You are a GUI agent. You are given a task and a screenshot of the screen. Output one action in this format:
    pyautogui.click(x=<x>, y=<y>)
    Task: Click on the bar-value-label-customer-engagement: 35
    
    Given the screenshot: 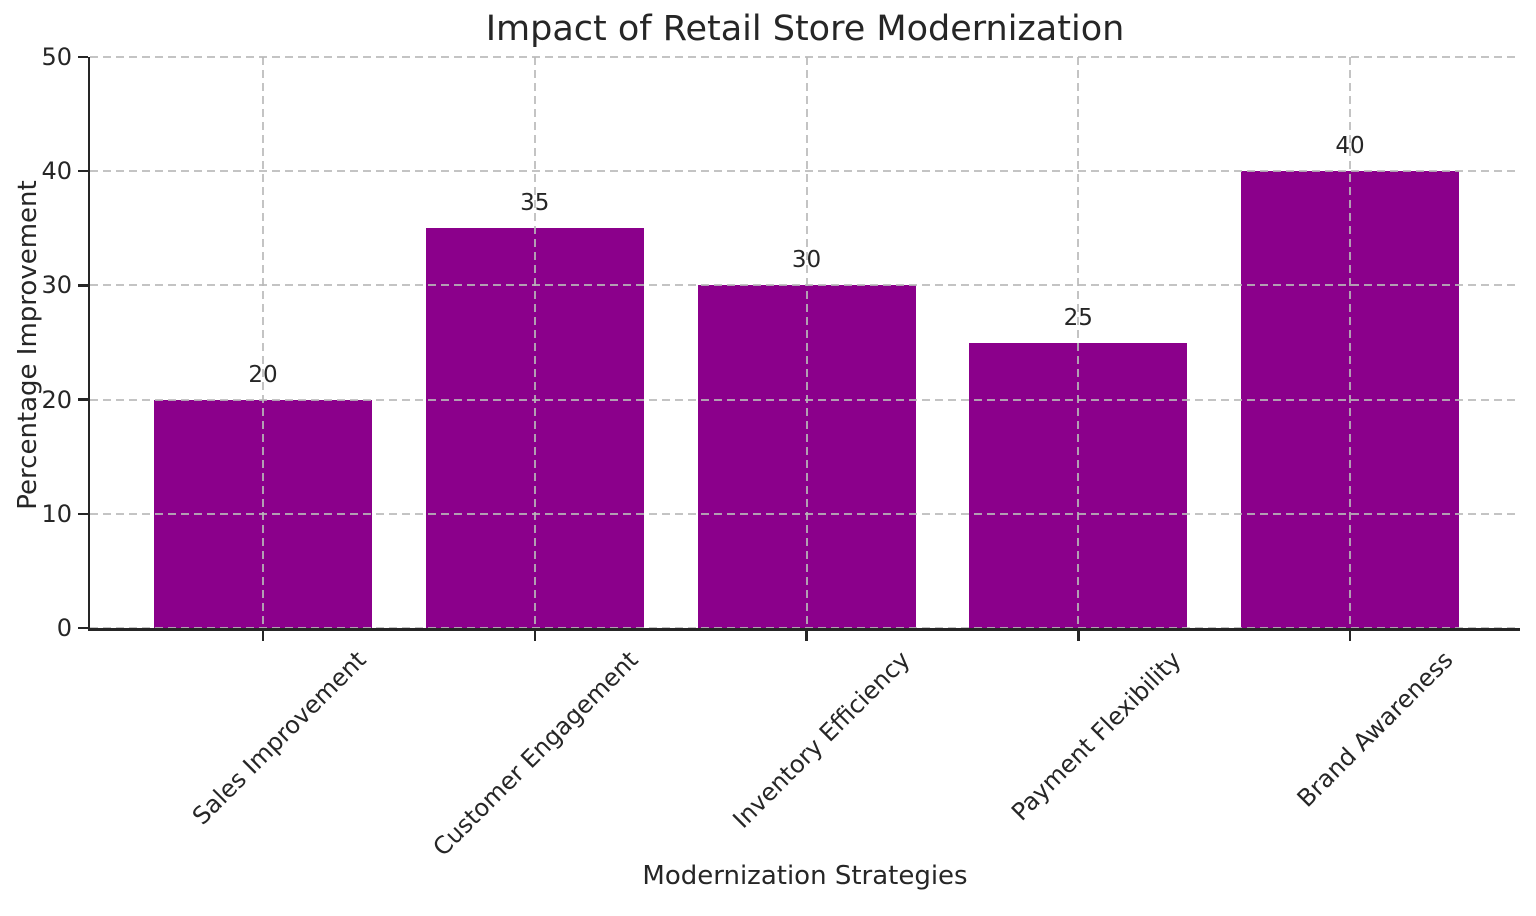 What is the action you would take?
    pyautogui.click(x=535, y=203)
    